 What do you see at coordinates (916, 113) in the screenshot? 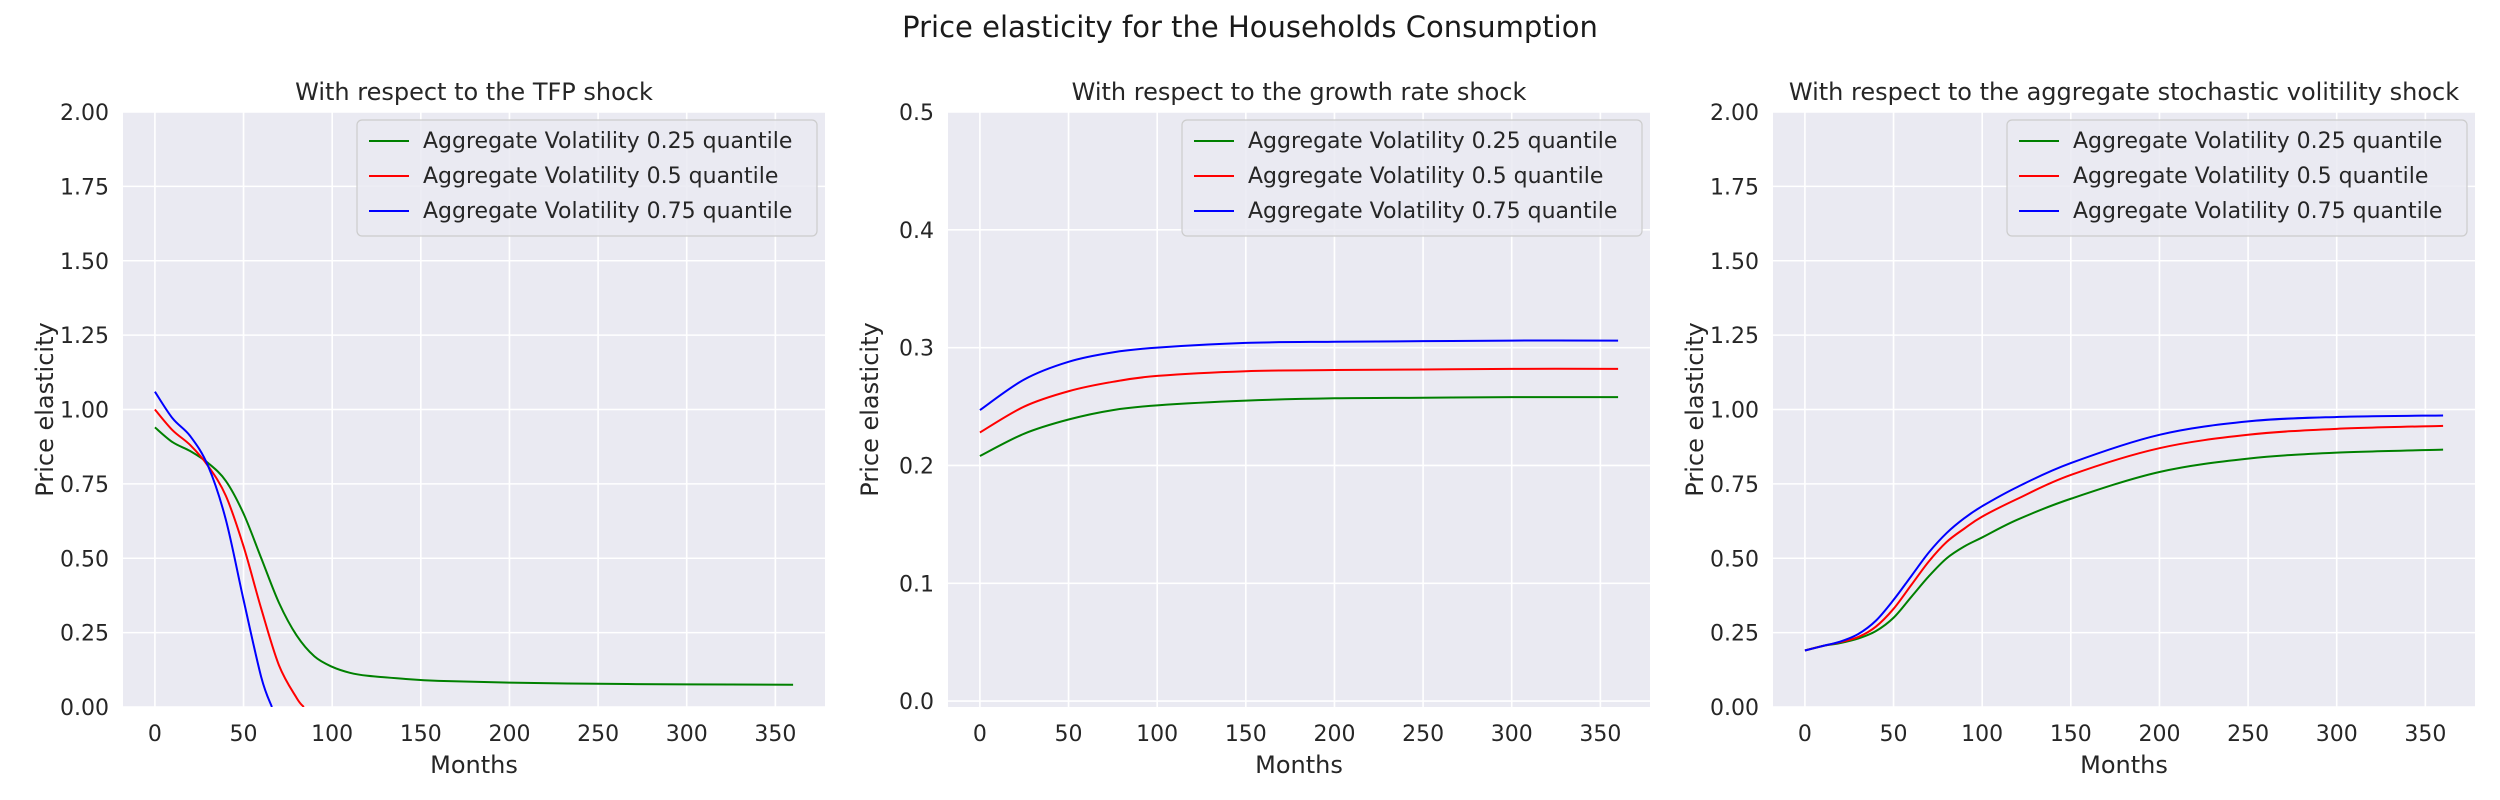
I see `y-tick-label: 0.5` at bounding box center [916, 113].